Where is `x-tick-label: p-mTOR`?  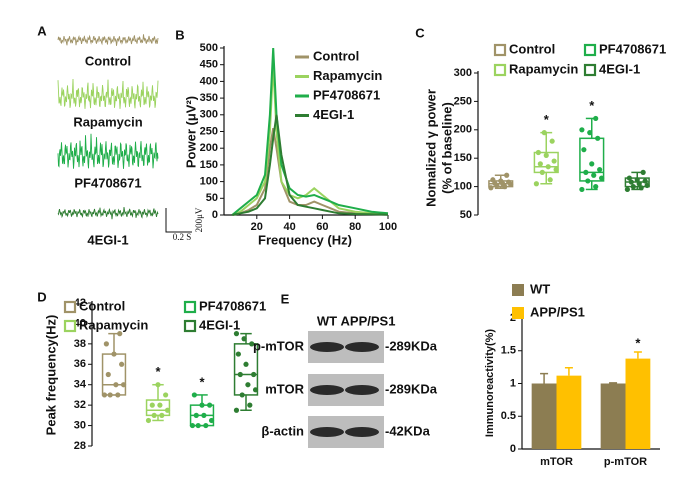 x-tick-label: p-mTOR is located at coordinates (625, 462).